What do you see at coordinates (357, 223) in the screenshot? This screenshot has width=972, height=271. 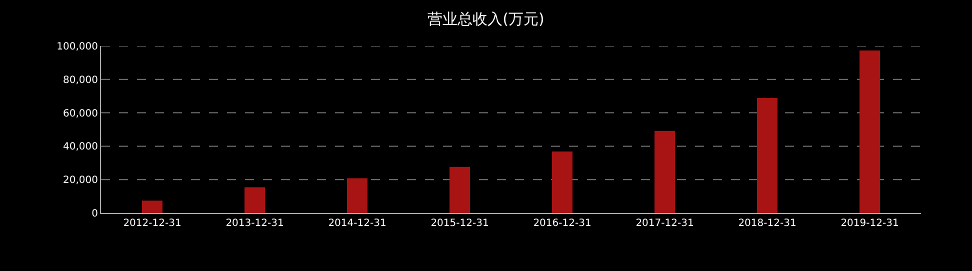 I see `x-tick-label: 2014-12-31` at bounding box center [357, 223].